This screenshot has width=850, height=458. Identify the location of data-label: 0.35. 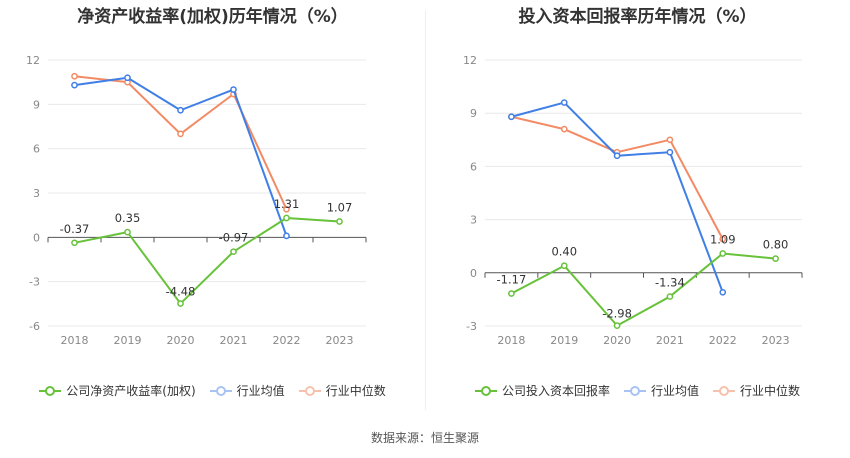
(128, 218).